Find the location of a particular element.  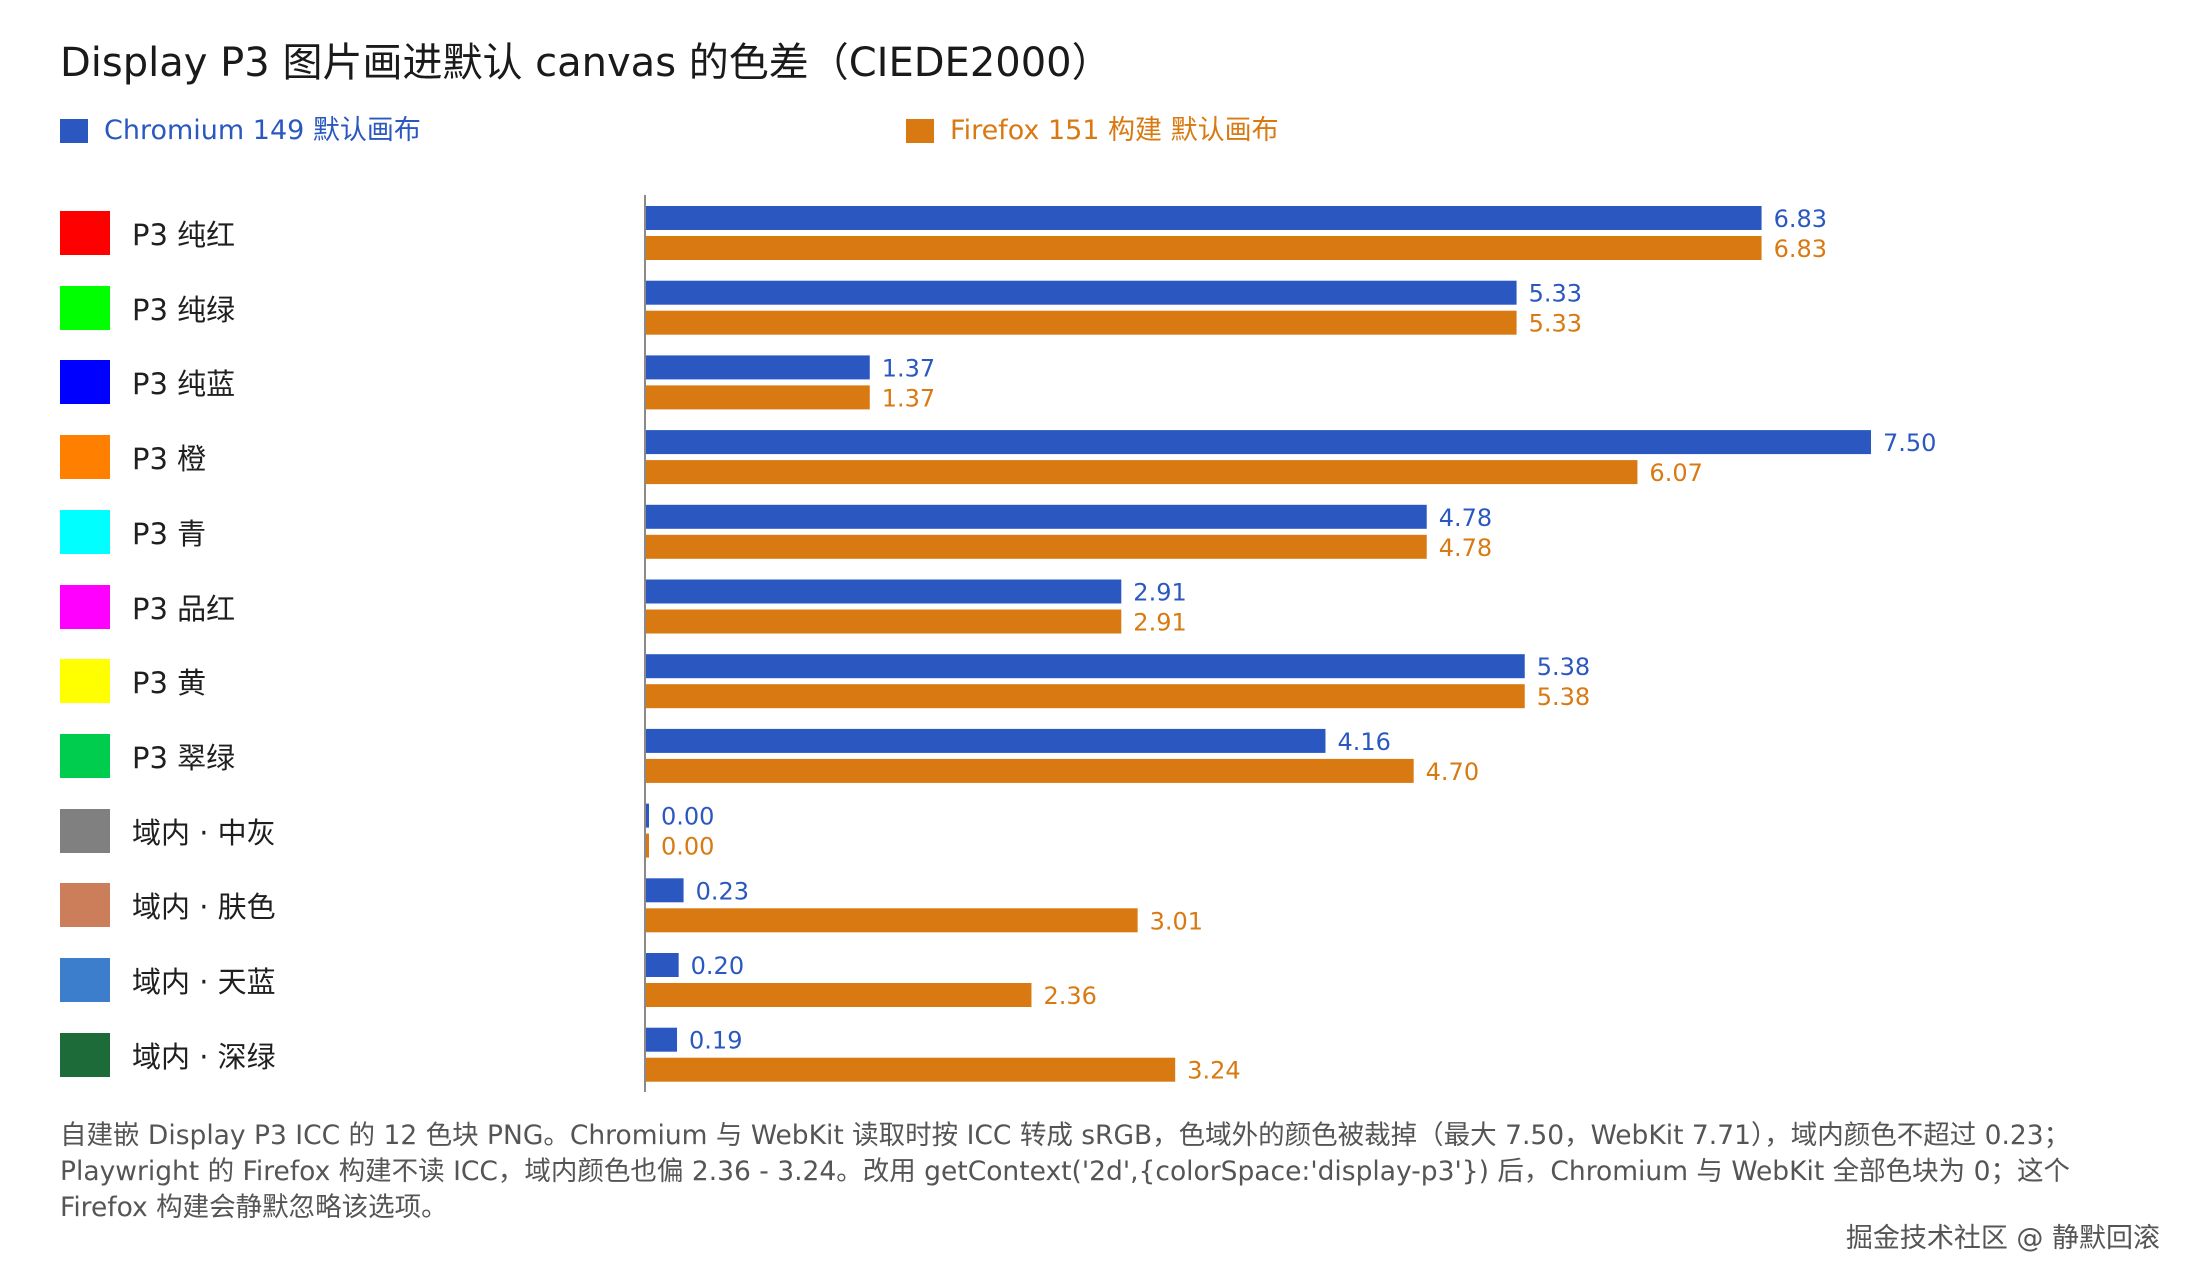

category-label: P3 纯绿 is located at coordinates (184, 309).